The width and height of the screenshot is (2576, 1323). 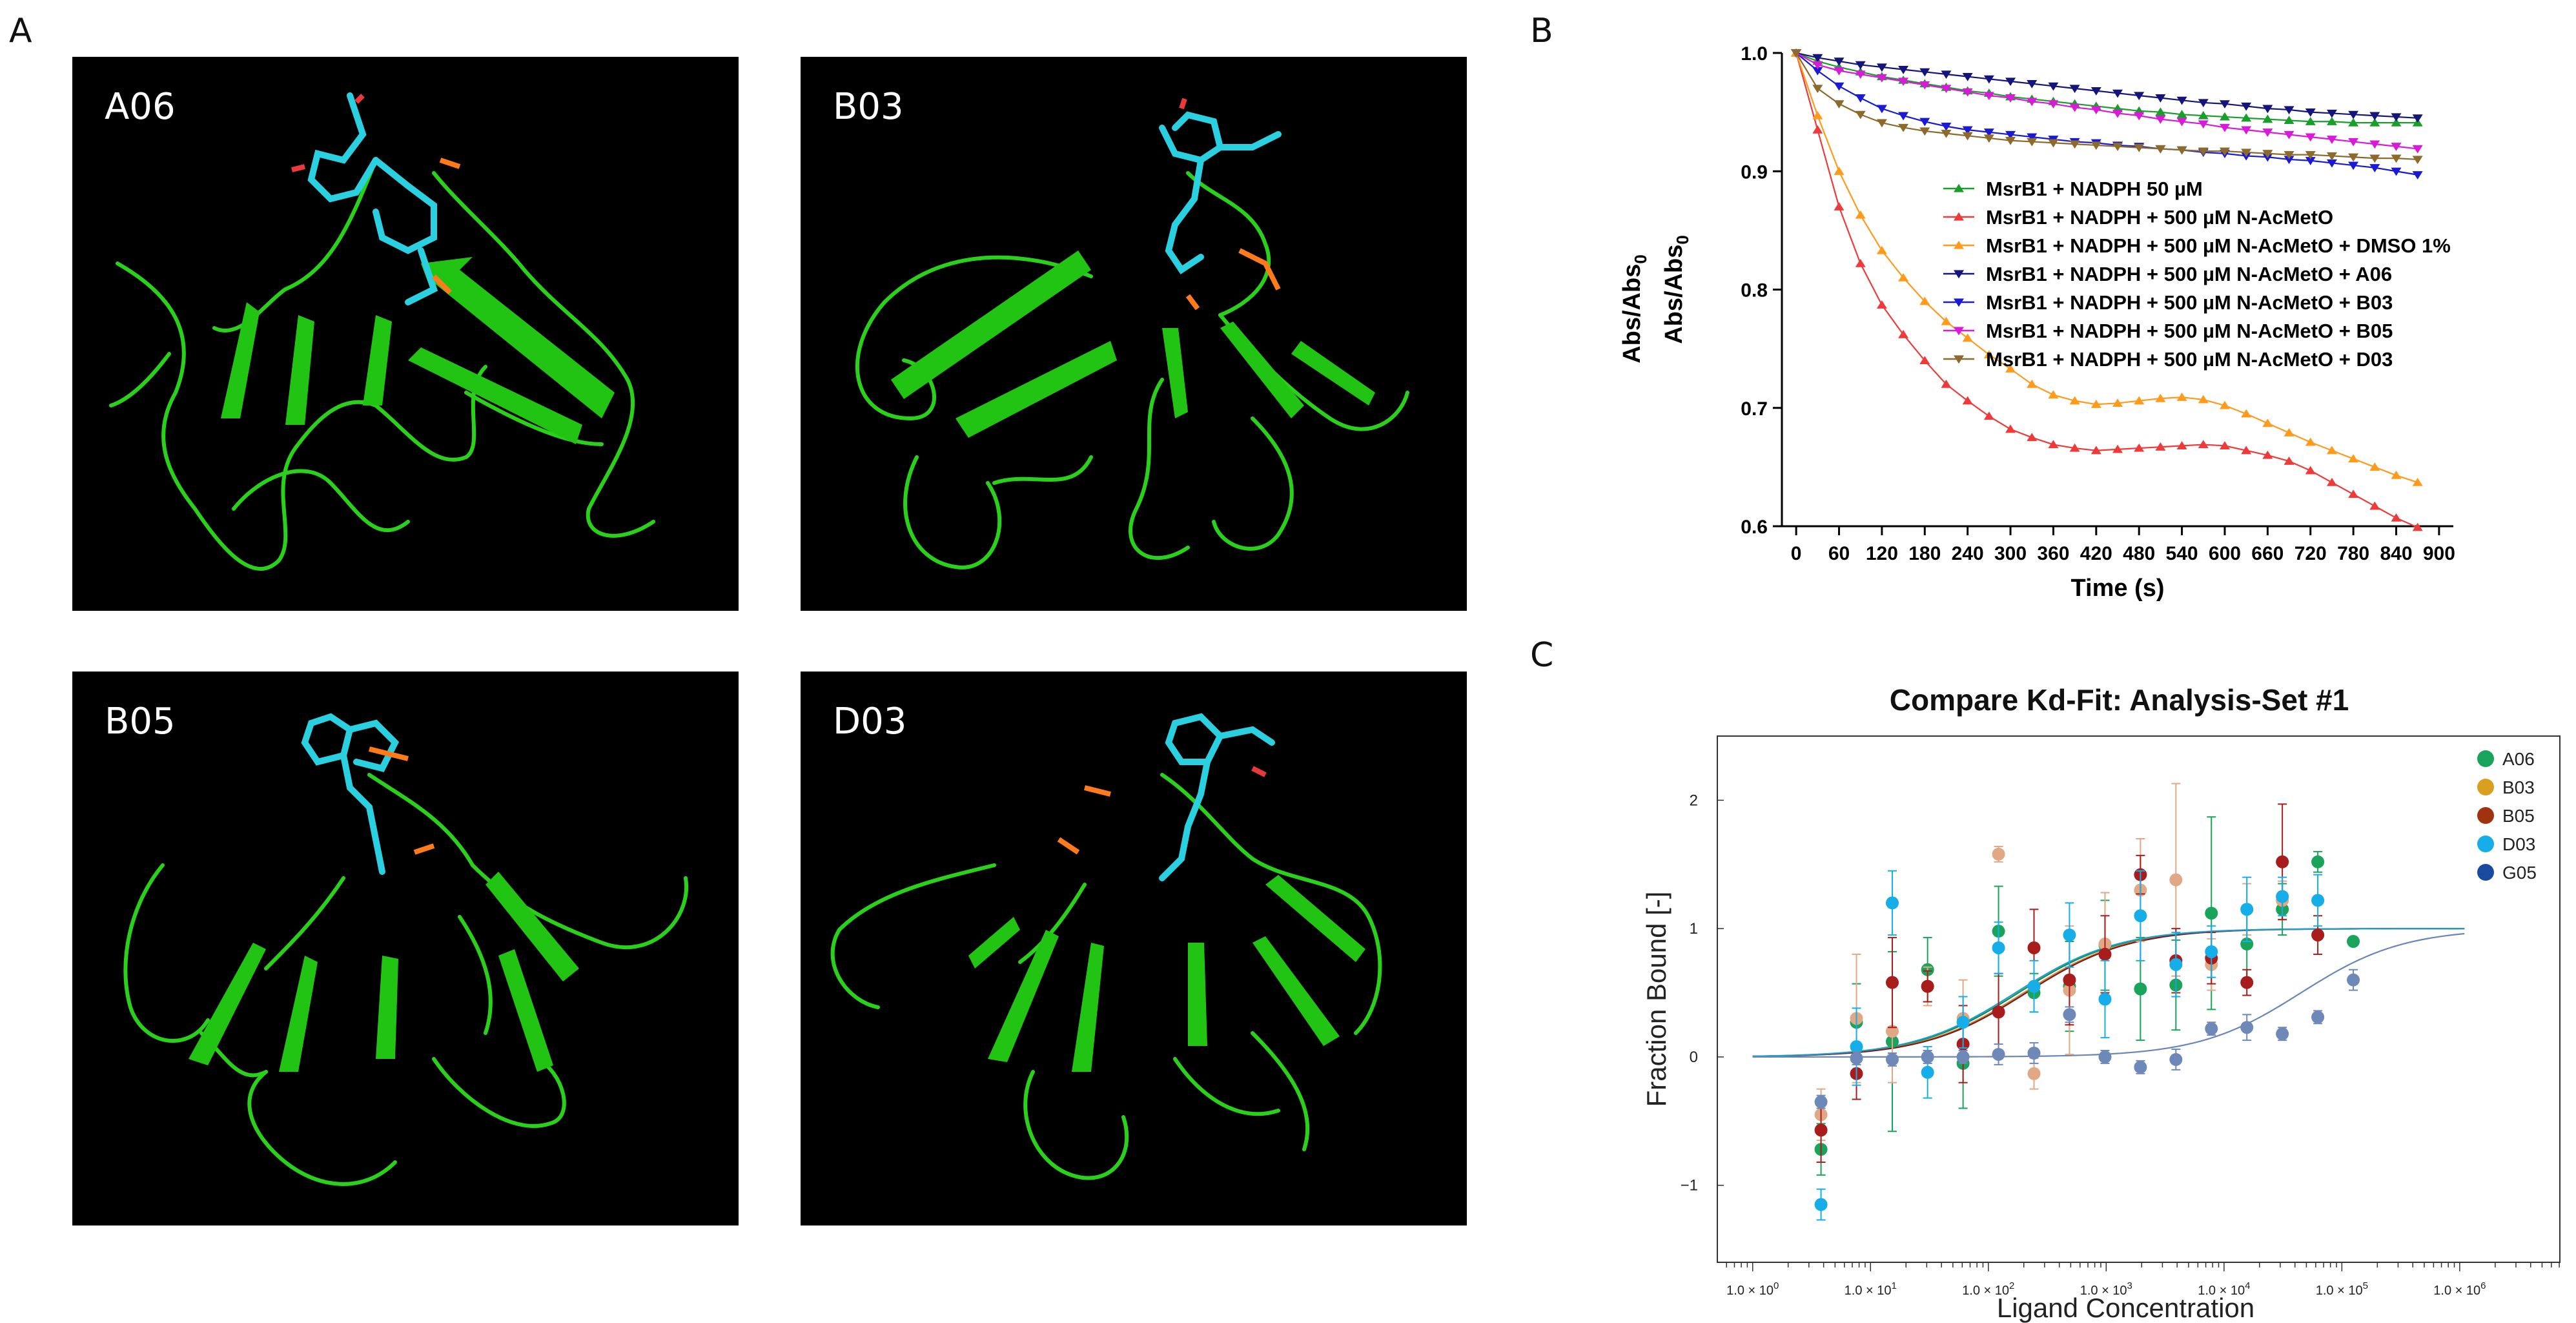 I want to click on x-tick-label: 1.0 × 10⁶, so click(x=2460, y=1289).